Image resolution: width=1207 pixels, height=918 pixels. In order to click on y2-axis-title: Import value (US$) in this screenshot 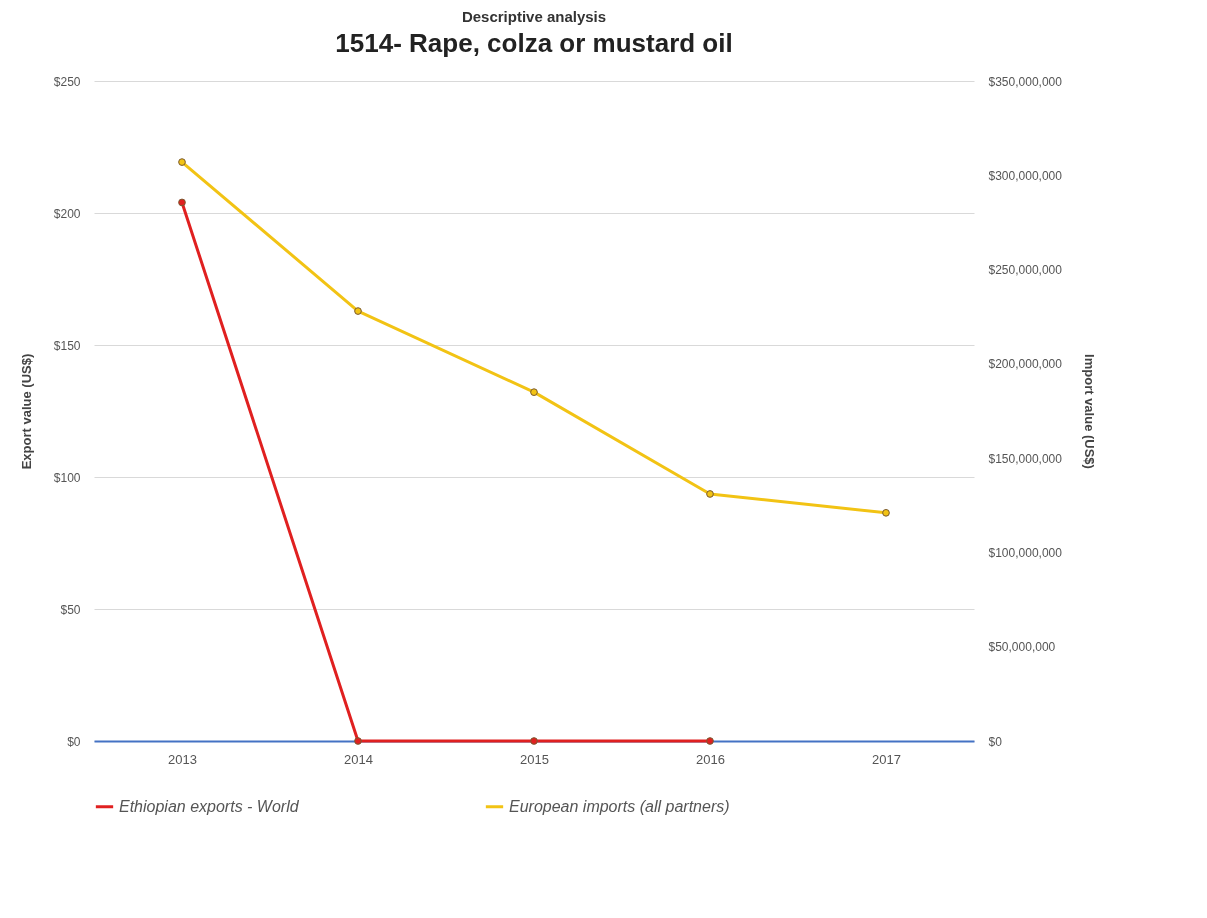, I will do `click(1089, 411)`.